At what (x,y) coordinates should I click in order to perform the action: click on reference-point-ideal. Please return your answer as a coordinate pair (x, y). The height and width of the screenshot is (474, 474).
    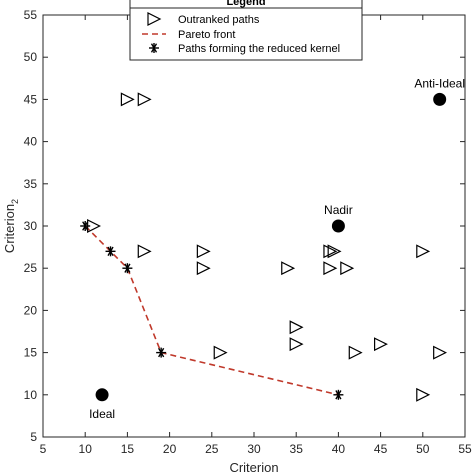
    Looking at the image, I should click on (102, 395).